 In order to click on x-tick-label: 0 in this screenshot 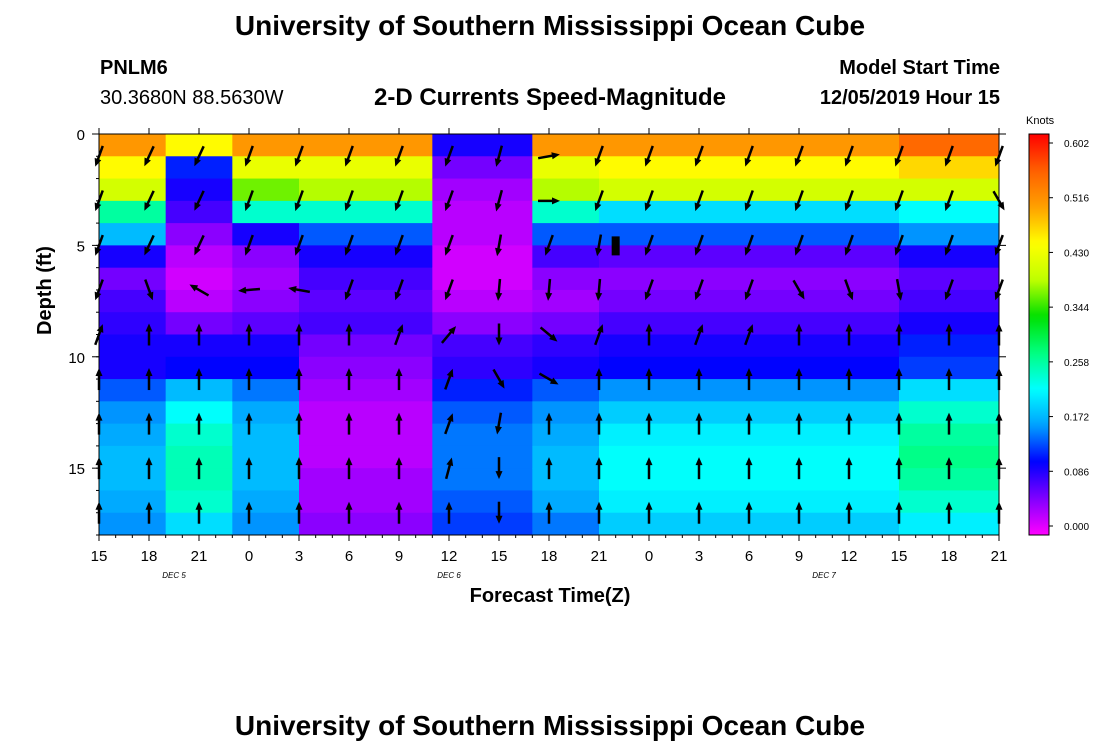, I will do `click(249, 556)`.